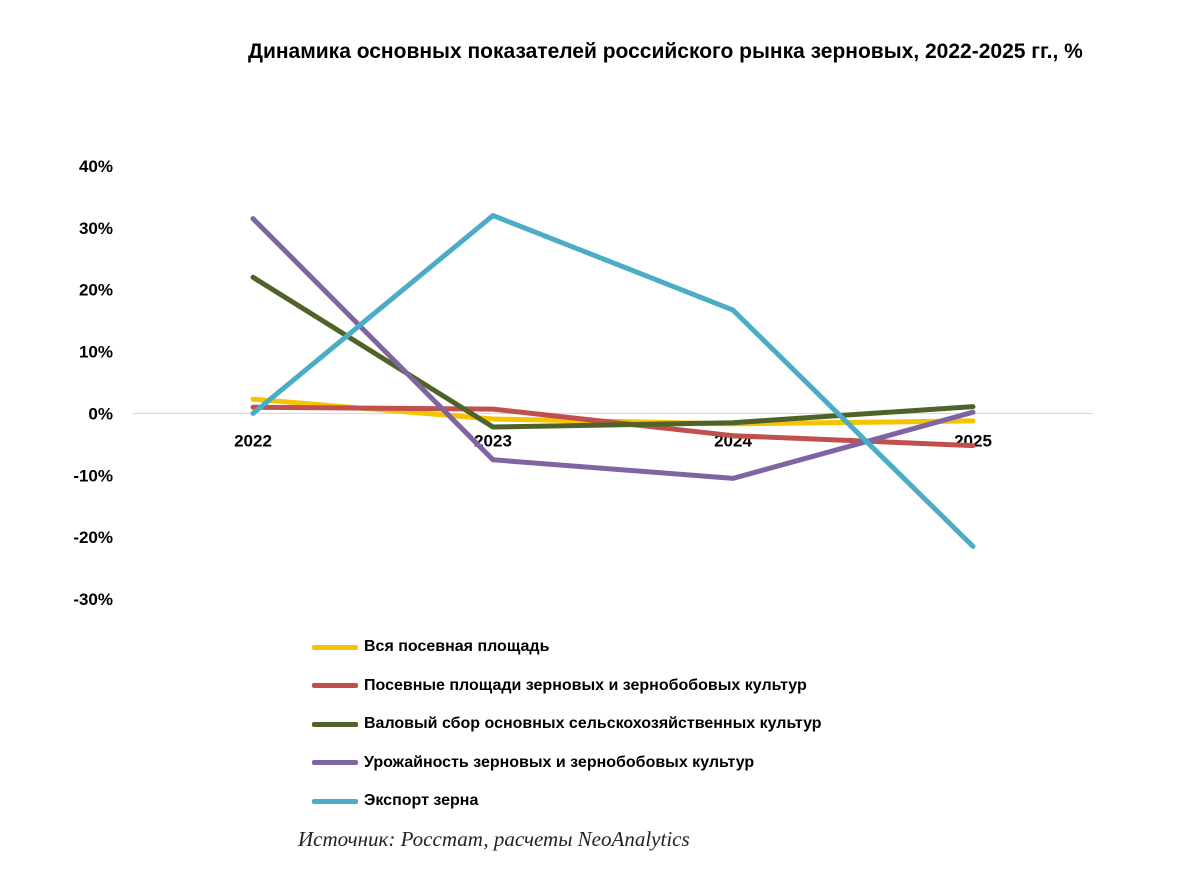 The height and width of the screenshot is (890, 1200). I want to click on y-tick-label: 0%, so click(100, 413).